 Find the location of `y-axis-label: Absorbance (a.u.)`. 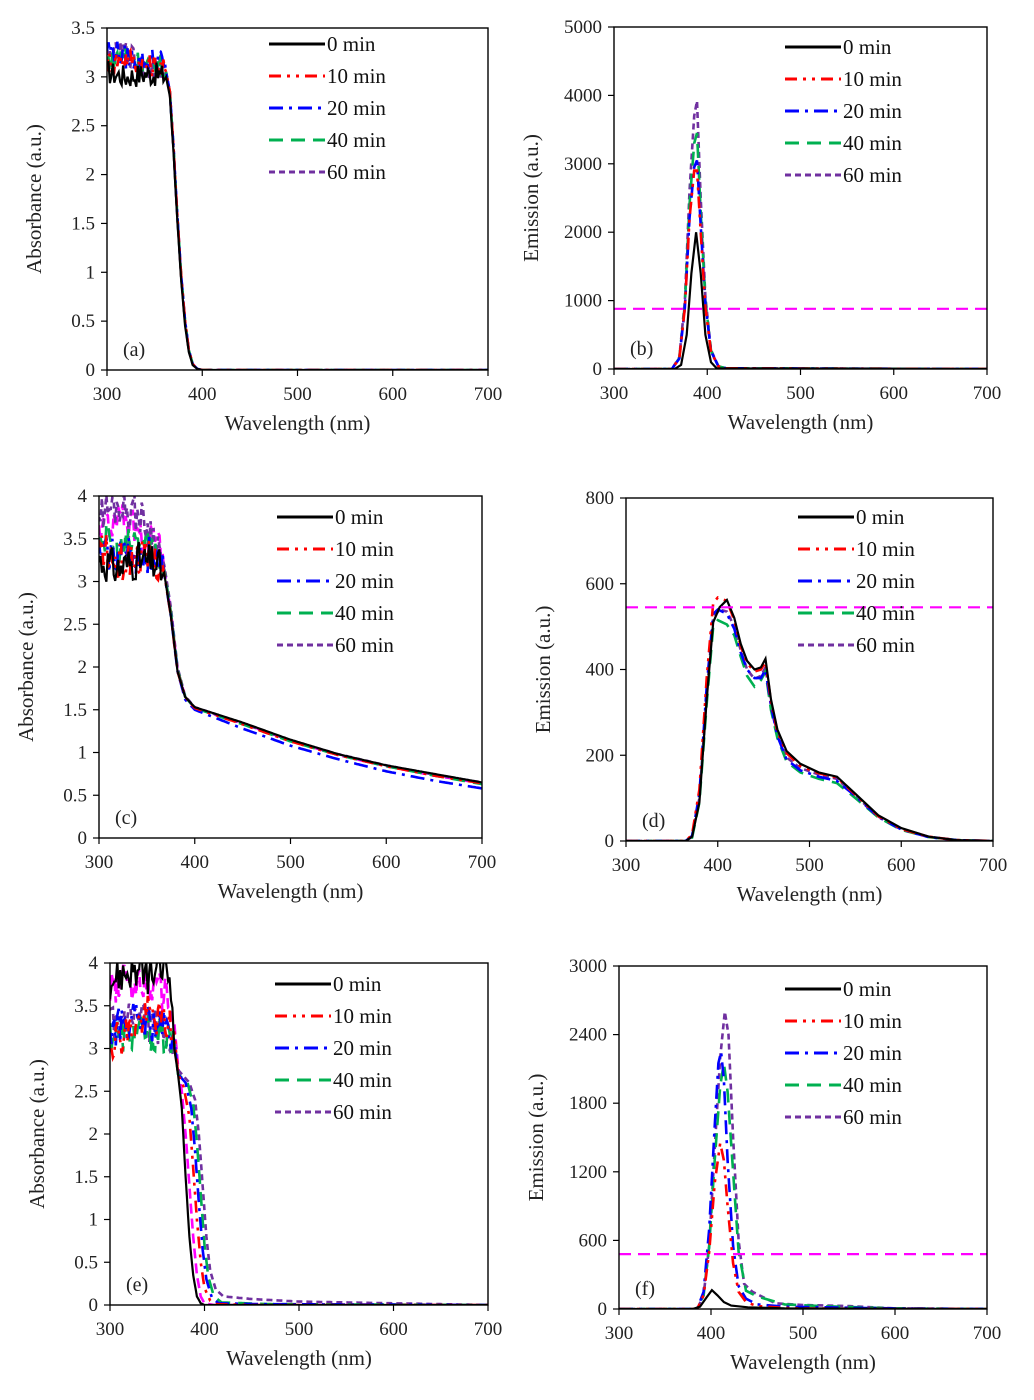

y-axis-label: Absorbance (a.u.) is located at coordinates (26, 667).